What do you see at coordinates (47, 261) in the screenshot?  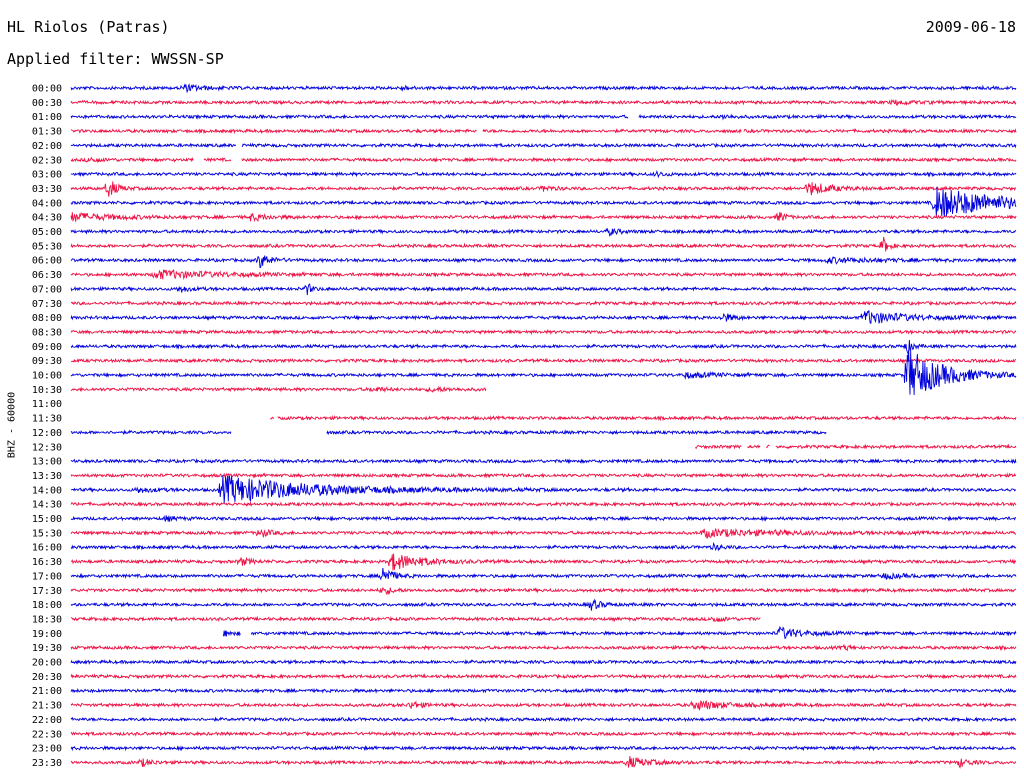 I see `row-time-label: 06:00` at bounding box center [47, 261].